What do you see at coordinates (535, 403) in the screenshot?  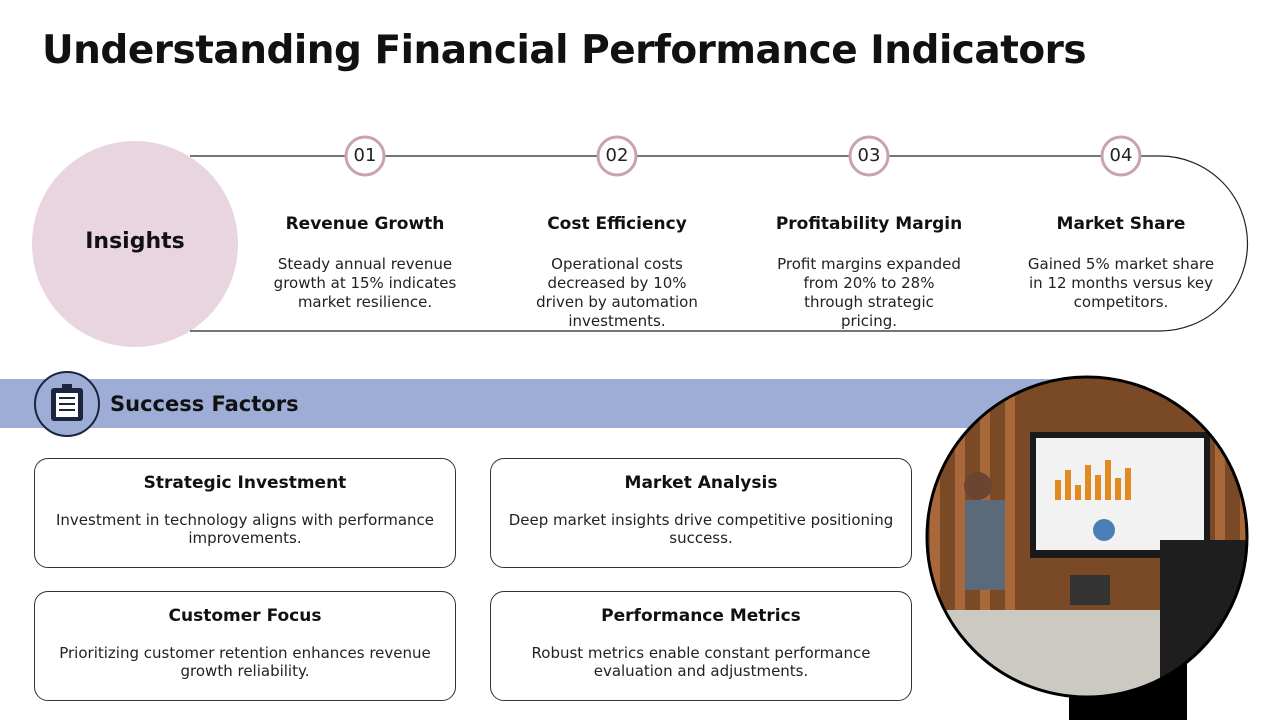 I see `band` at bounding box center [535, 403].